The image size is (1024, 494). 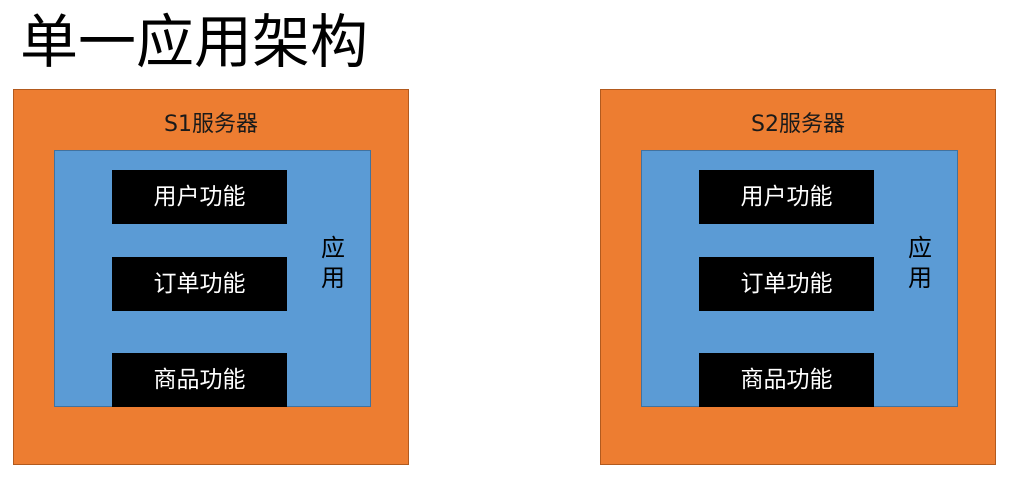 I want to click on page-title: 单一应用架构, so click(x=194, y=42).